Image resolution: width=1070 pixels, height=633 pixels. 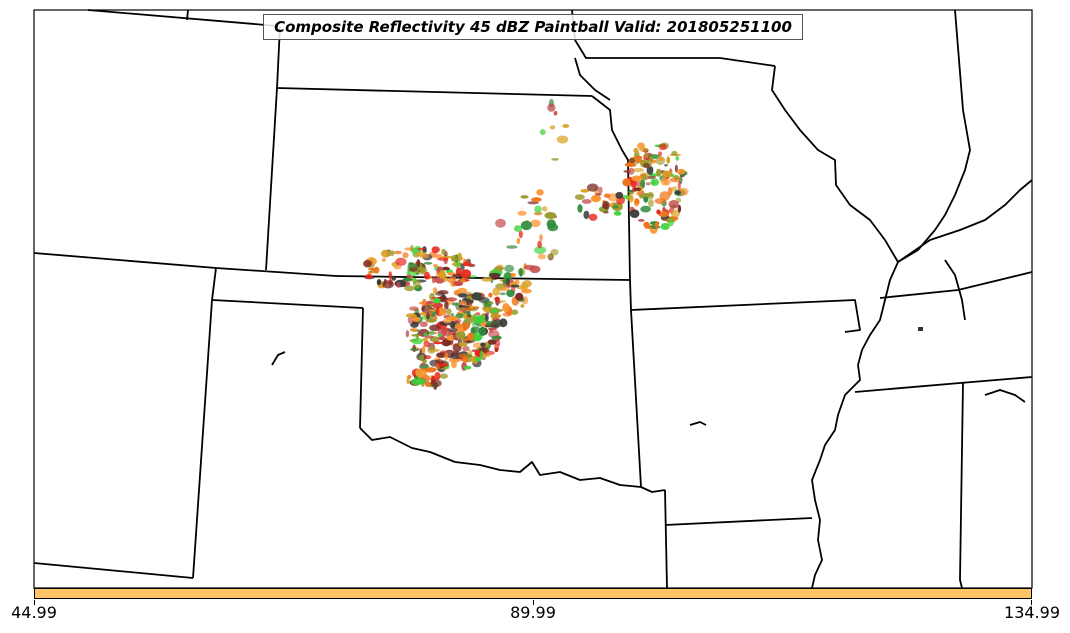 I want to click on colorbar-tick-right, so click(x=1031, y=602).